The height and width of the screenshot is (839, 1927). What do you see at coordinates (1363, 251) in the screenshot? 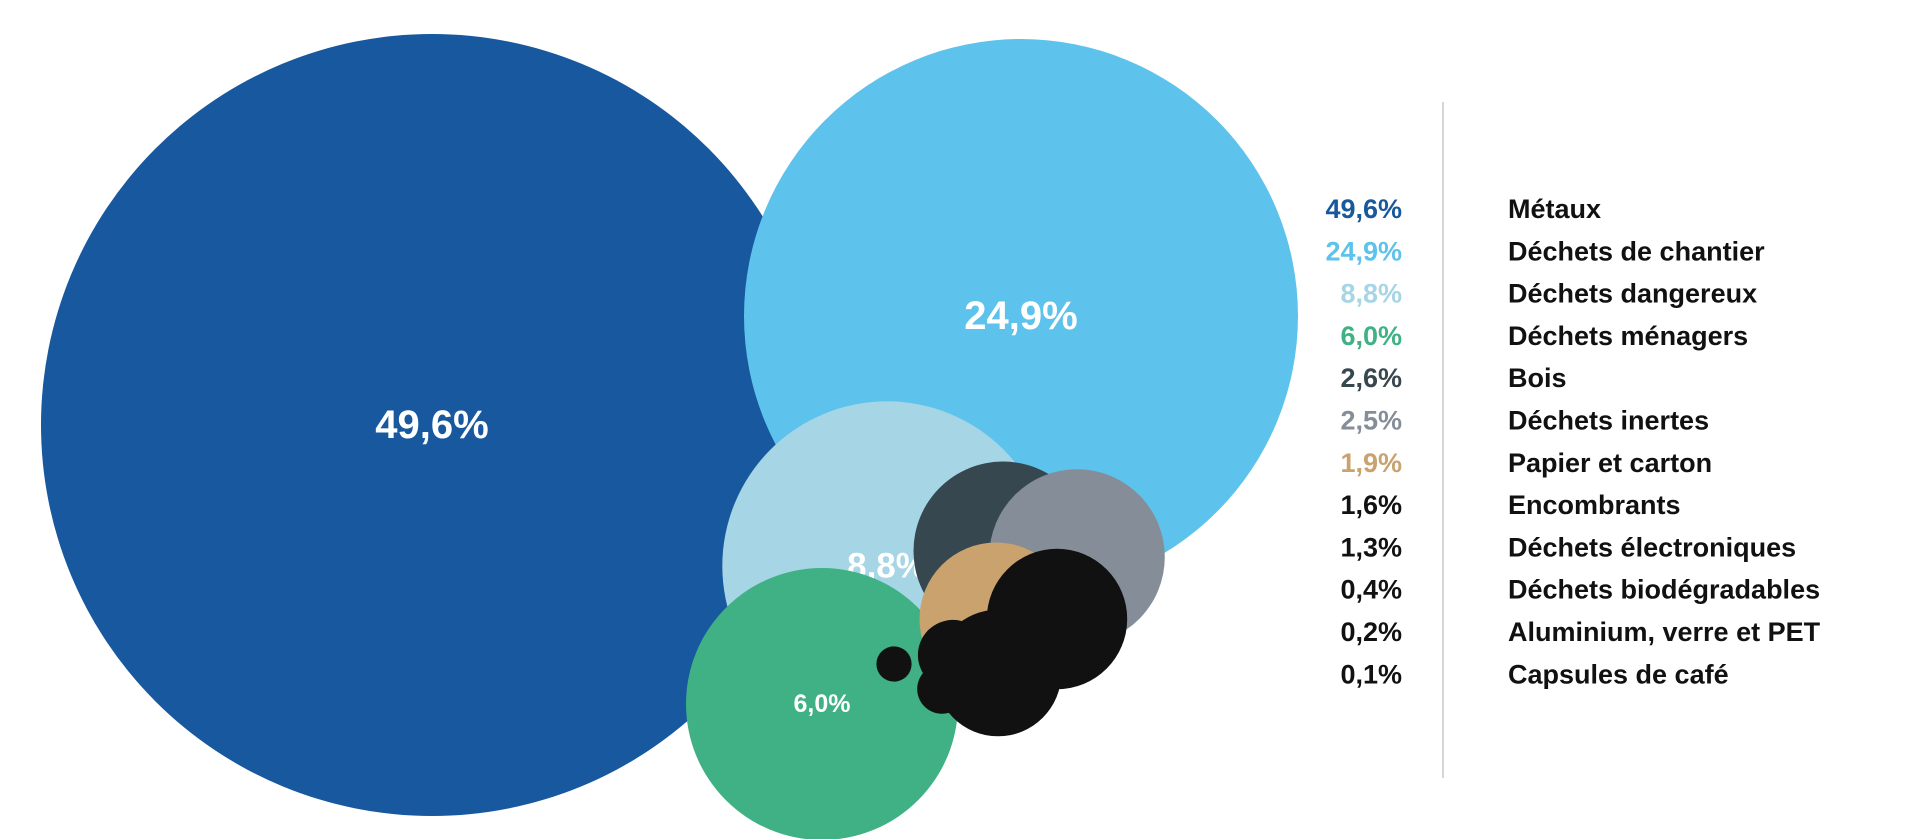
I see `legend-value-1: 24,9%` at bounding box center [1363, 251].